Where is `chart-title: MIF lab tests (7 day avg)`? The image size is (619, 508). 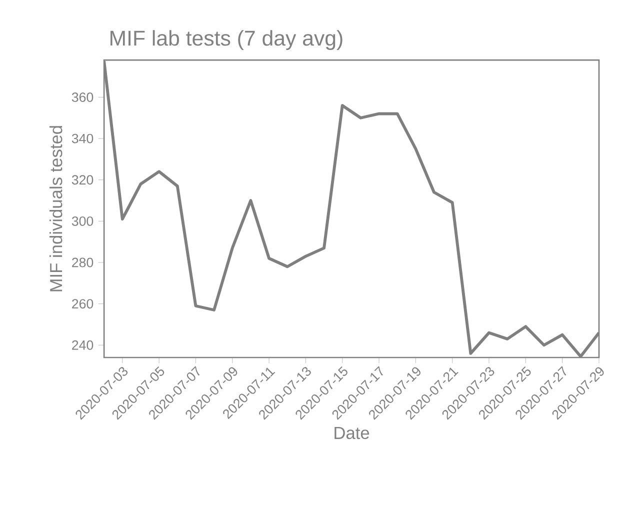
chart-title: MIF lab tests (7 day avg) is located at coordinates (226, 40).